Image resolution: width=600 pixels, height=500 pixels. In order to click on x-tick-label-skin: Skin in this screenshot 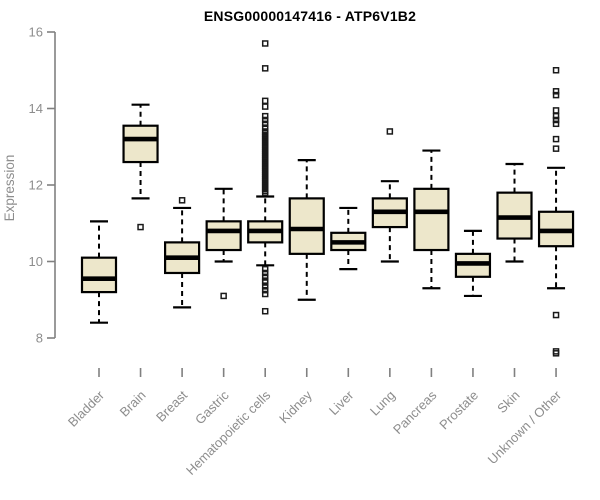, I will do `click(508, 402)`.